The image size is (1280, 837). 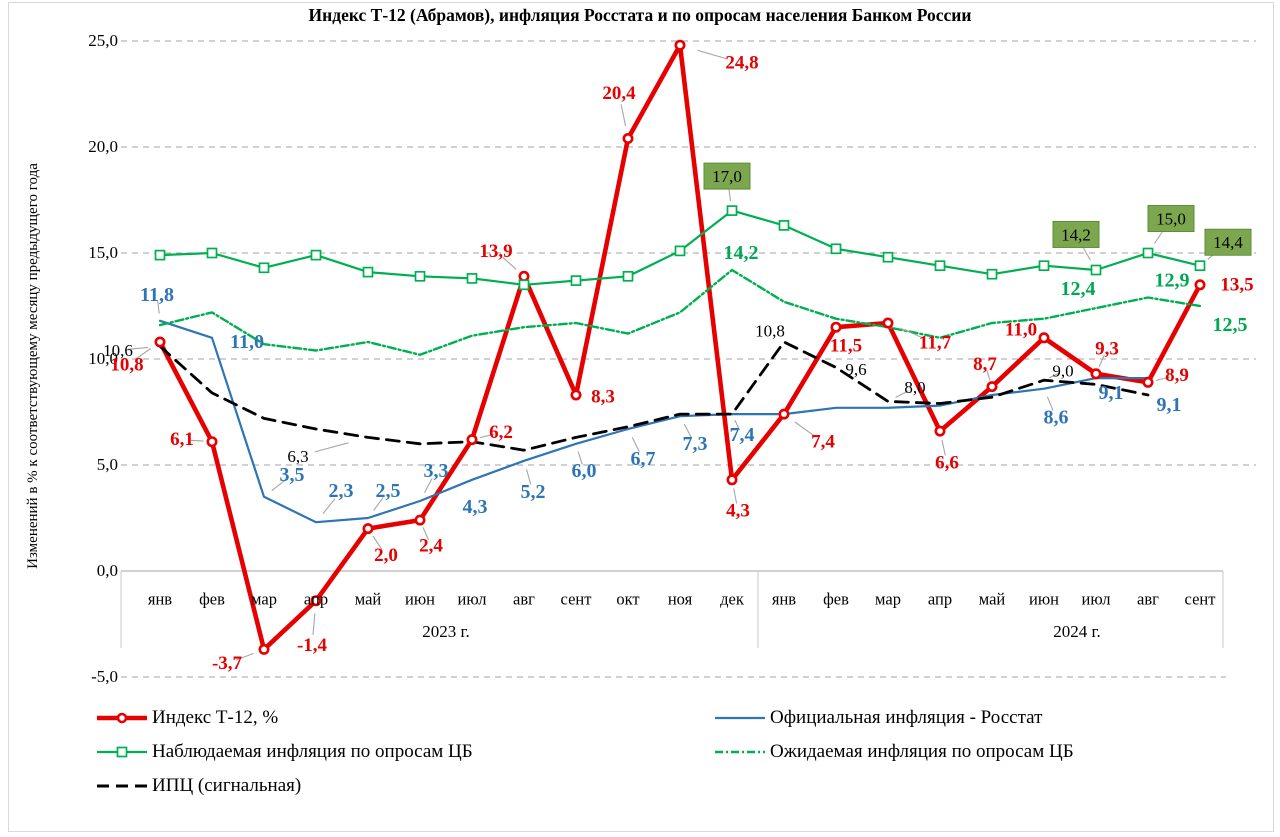 What do you see at coordinates (619, 93) in the screenshot?
I see `svg-text: 20,4` at bounding box center [619, 93].